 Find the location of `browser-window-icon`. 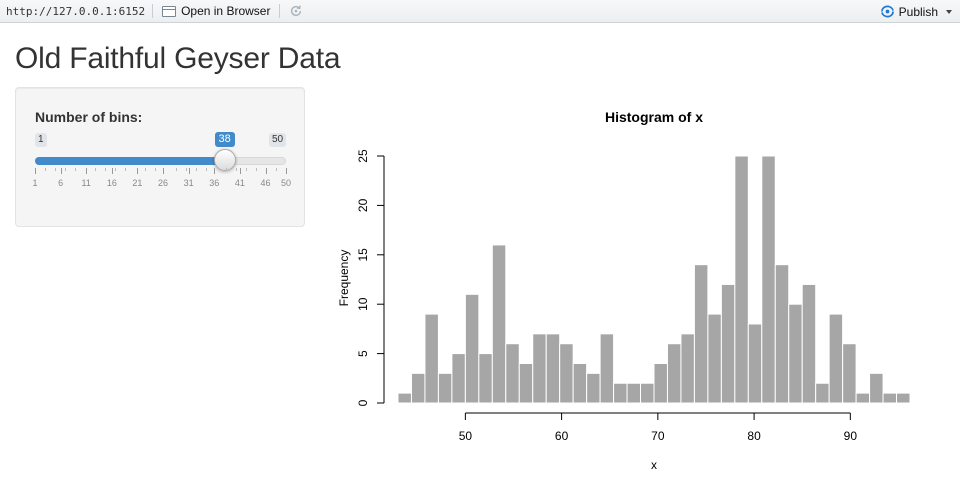

browser-window-icon is located at coordinates (169, 11).